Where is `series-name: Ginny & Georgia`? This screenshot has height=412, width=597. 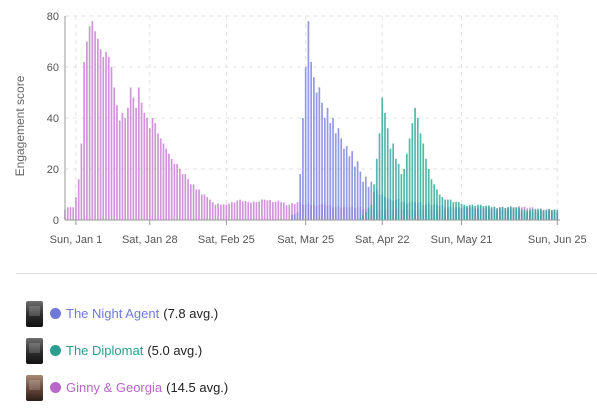
series-name: Ginny & Georgia is located at coordinates (114, 387).